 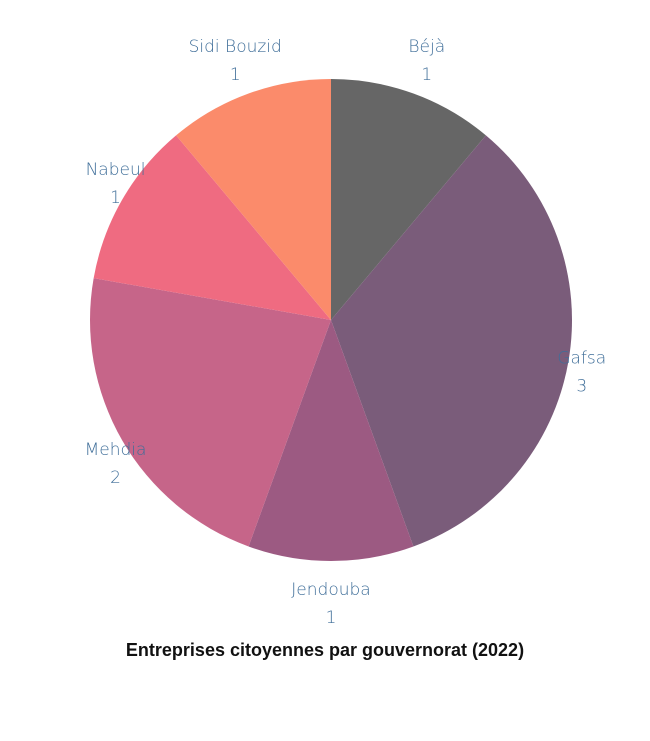 What do you see at coordinates (408, 199) in the screenshot?
I see `pie-slice-béjà` at bounding box center [408, 199].